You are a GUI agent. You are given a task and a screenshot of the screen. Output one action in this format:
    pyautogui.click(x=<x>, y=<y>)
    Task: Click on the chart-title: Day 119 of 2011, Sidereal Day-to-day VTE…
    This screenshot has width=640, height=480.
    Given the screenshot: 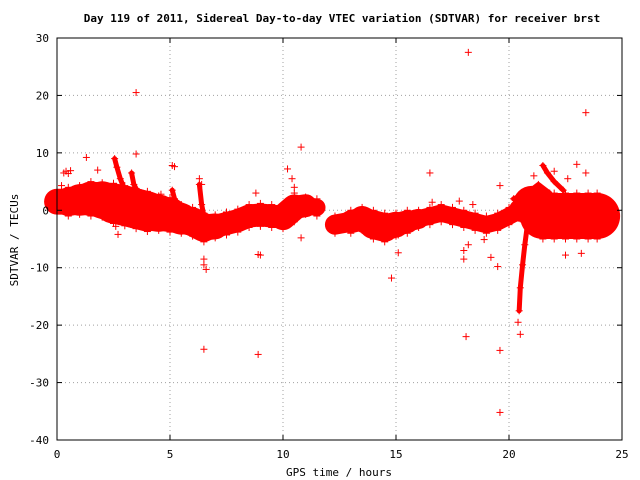 What is the action you would take?
    pyautogui.click(x=342, y=18)
    